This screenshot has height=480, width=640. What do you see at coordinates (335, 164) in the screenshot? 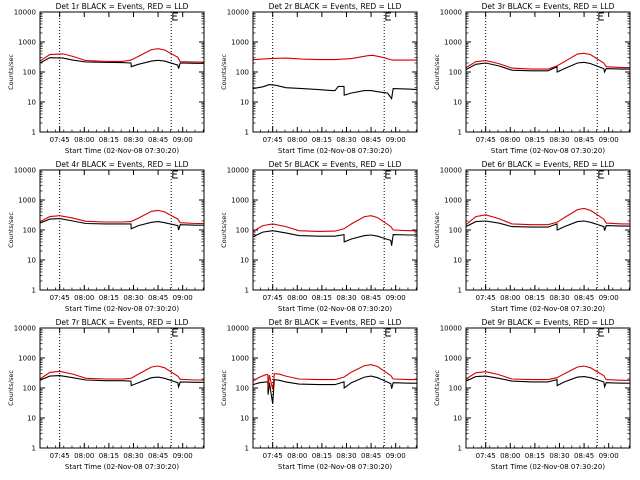
I see `chart-title: Det 5r BLACK = Events, RED = LLD` at bounding box center [335, 164].